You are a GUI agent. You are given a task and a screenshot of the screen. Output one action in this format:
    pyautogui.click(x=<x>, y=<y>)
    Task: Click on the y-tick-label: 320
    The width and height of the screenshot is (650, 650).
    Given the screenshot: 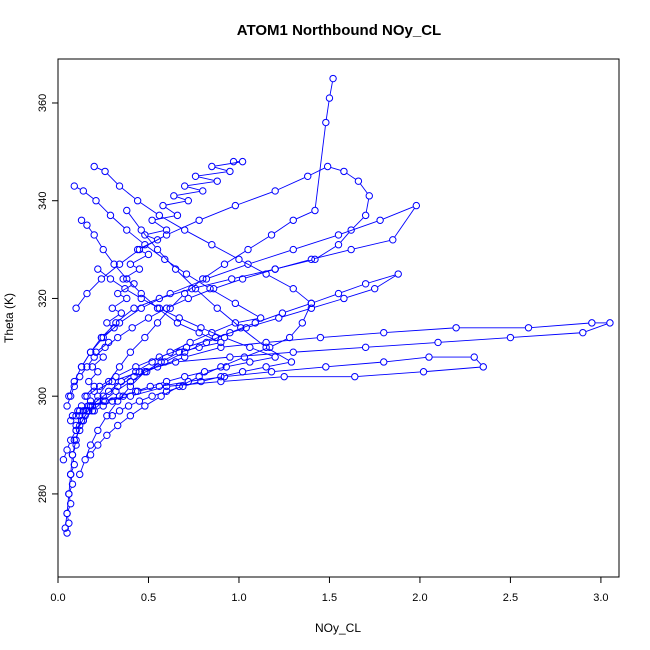 What is the action you would take?
    pyautogui.click(x=43, y=298)
    